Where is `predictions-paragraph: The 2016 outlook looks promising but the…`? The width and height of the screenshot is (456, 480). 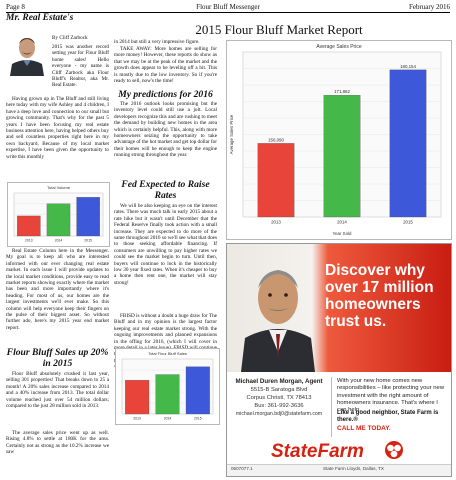 predictions-paragraph: The 2016 outlook looks promising but the… is located at coordinates (165, 130).